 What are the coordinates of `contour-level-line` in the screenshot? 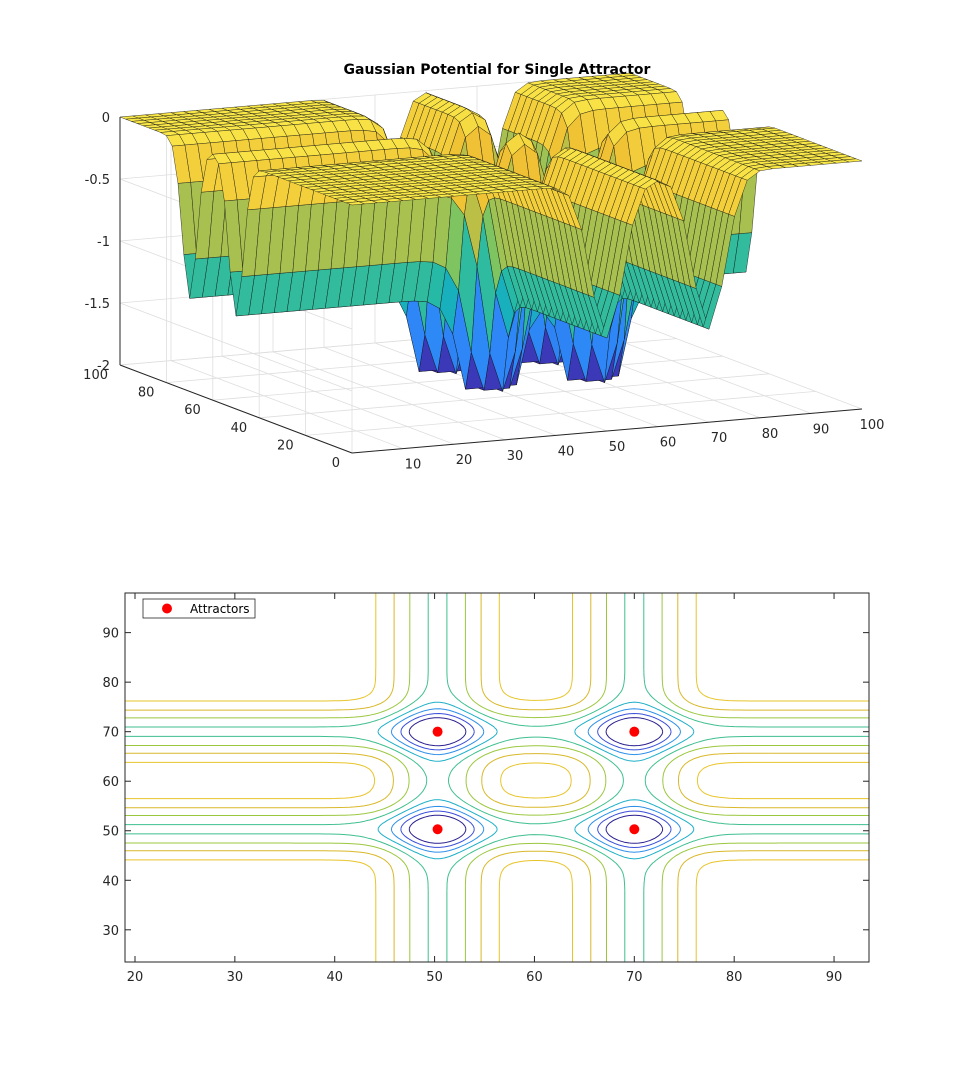 It's located at (536, 780).